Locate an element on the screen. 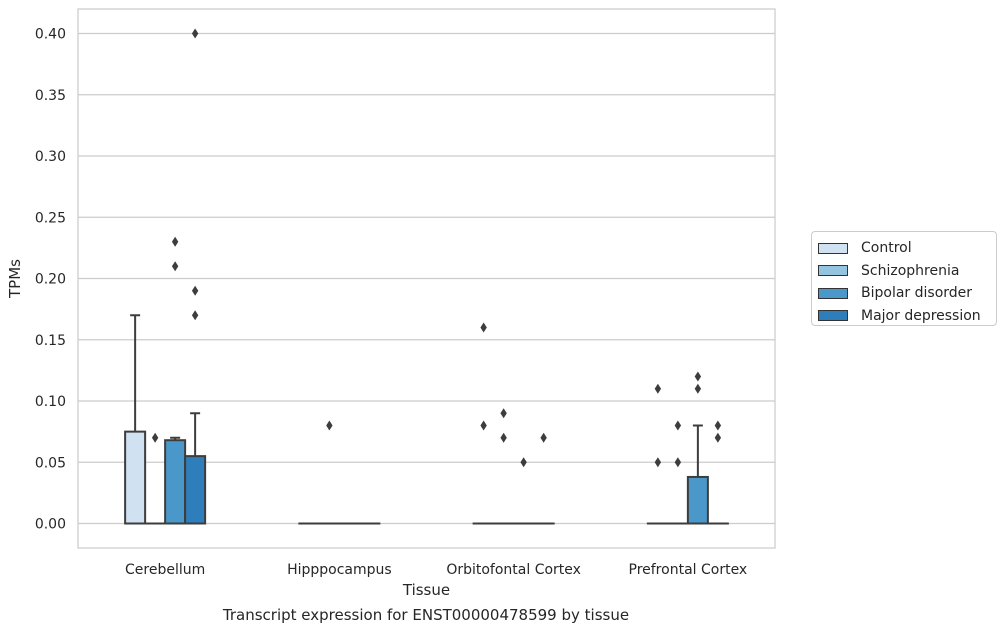 The image size is (1007, 634). y-axis-ticks: 0.00 0.05 0.10 0.15 0.20 0.25 0.30 0.35 0.40 is located at coordinates (50, 280).